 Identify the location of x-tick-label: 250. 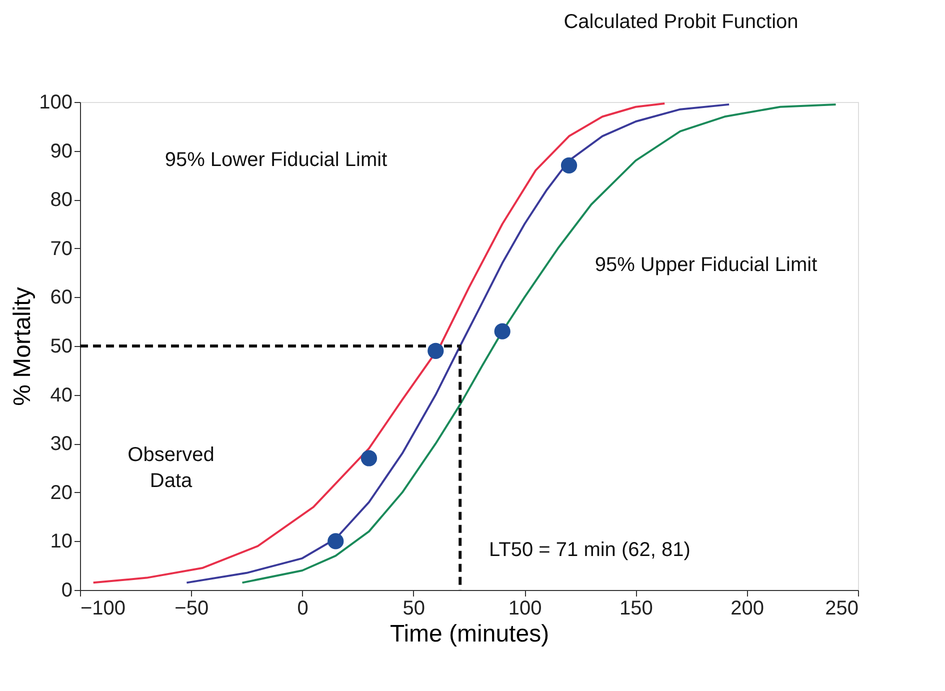
(841, 609).